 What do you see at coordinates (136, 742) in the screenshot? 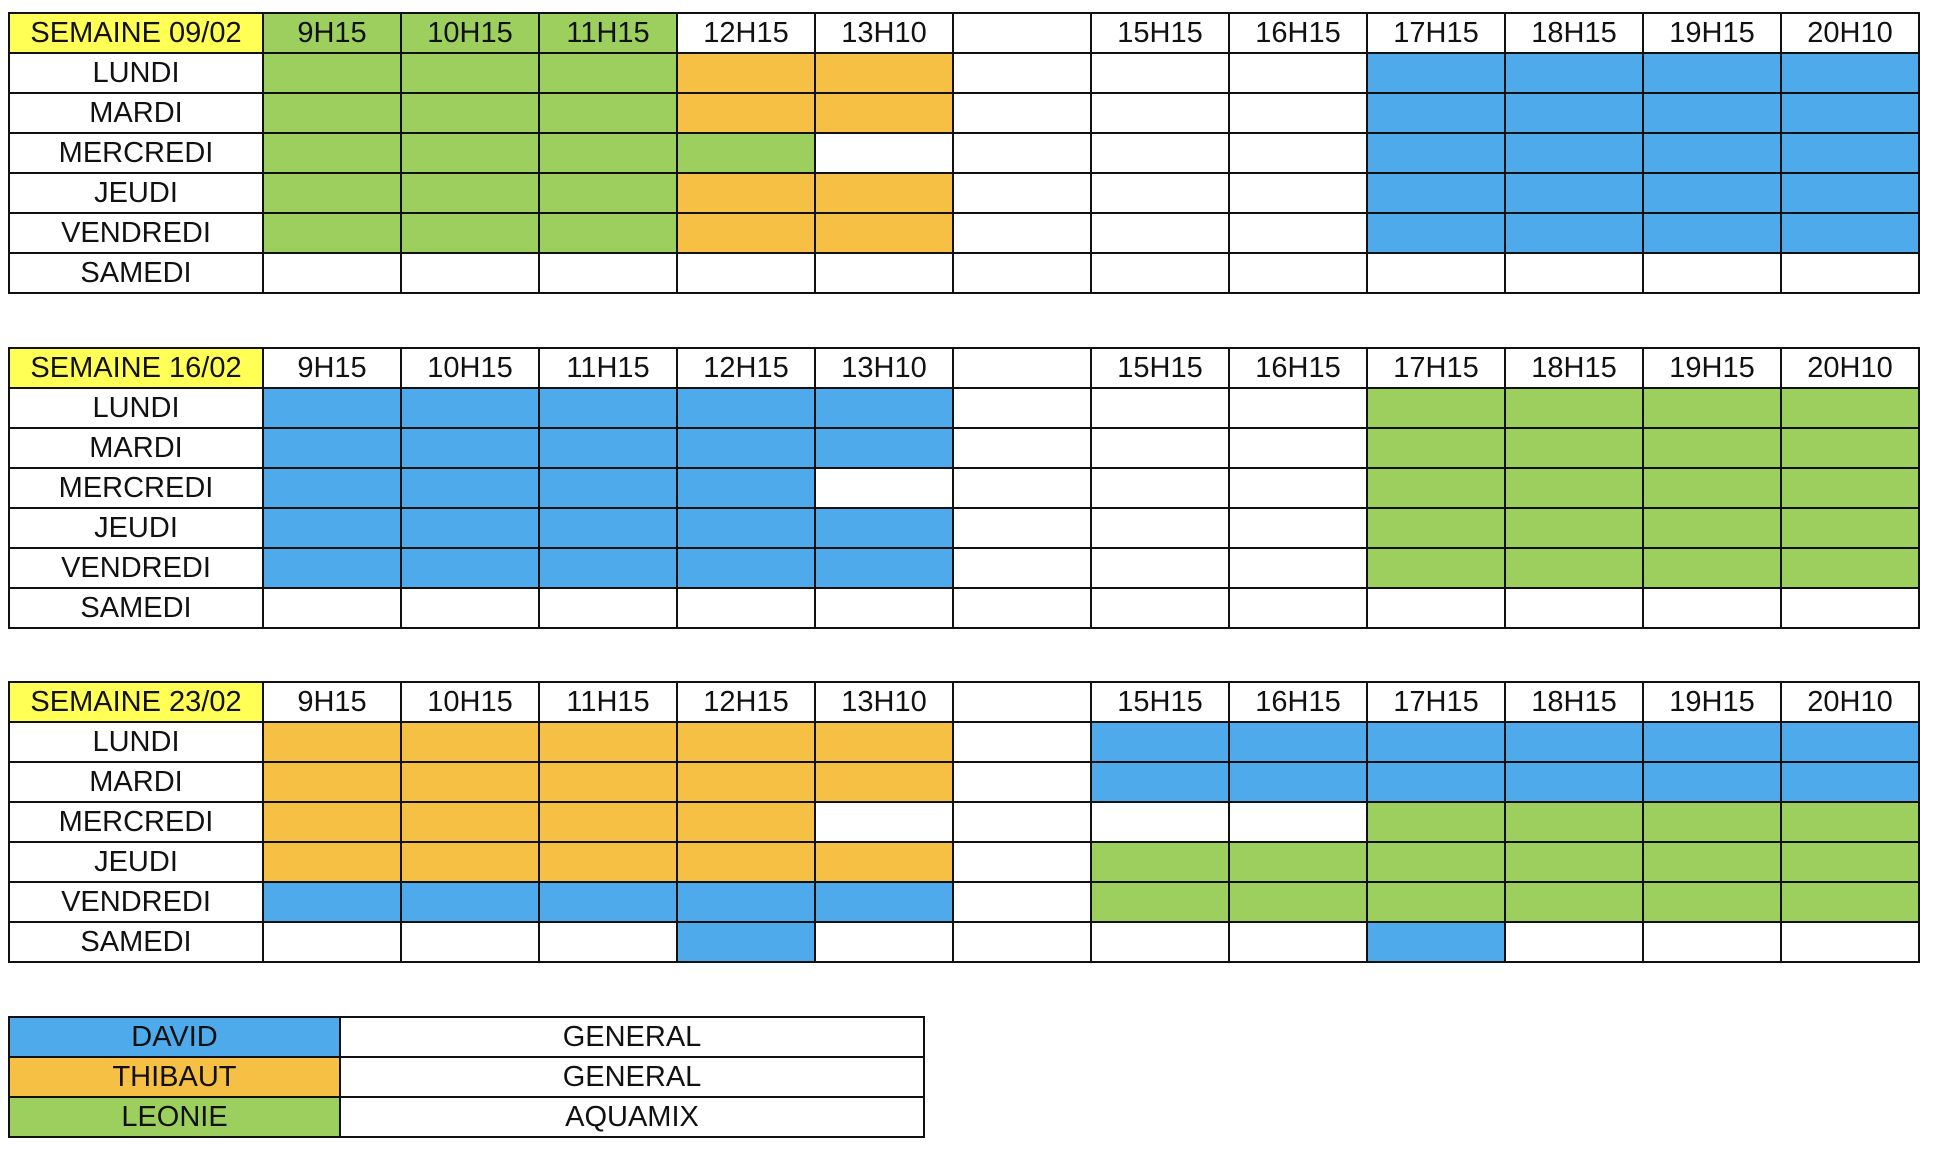
I see `day-label: LUNDI` at bounding box center [136, 742].